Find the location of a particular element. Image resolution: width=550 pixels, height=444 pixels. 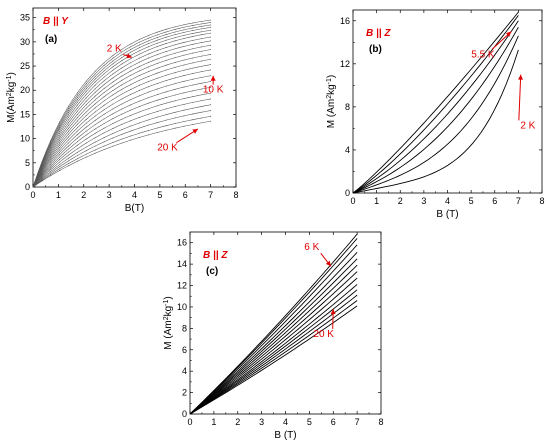

annotation-arrowhead is located at coordinates (508, 34).